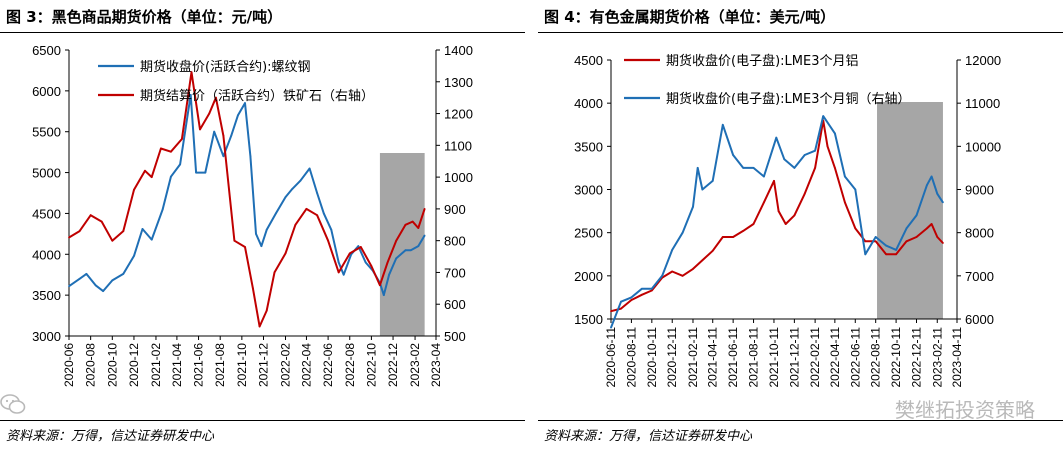 This screenshot has width=1063, height=453. Describe the element at coordinates (979, 276) in the screenshot. I see `y-right-tick-label: 7000` at that location.